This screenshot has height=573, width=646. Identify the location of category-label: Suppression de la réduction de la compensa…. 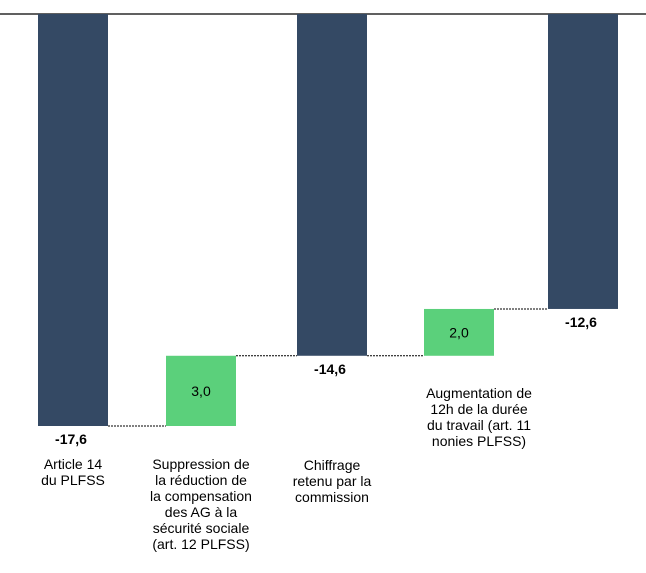
(201, 504).